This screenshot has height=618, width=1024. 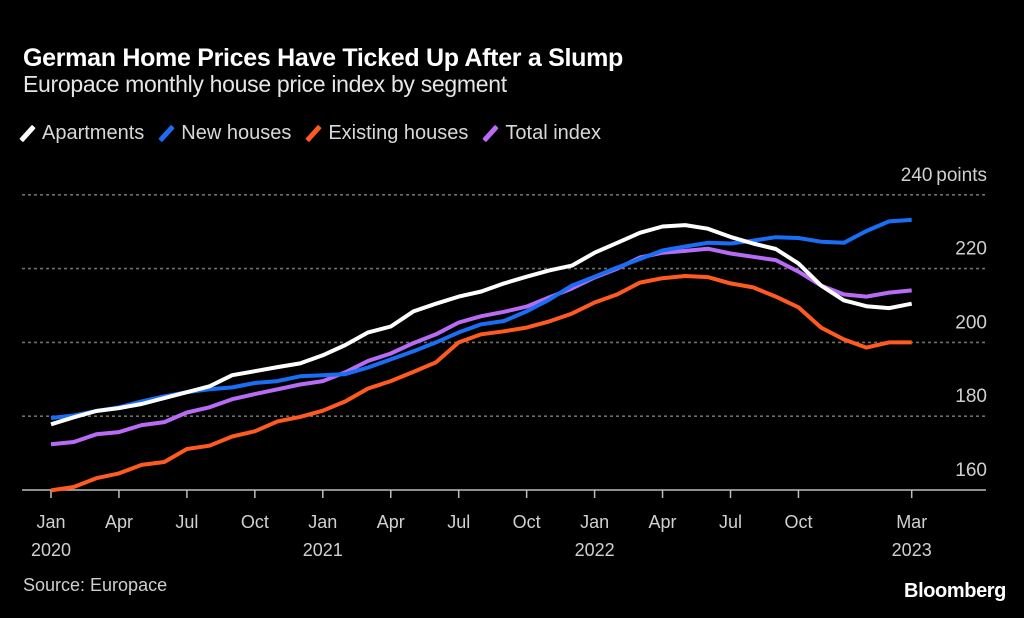 I want to click on y-axis: 160 180 200 220 240 points, so click(x=944, y=323).